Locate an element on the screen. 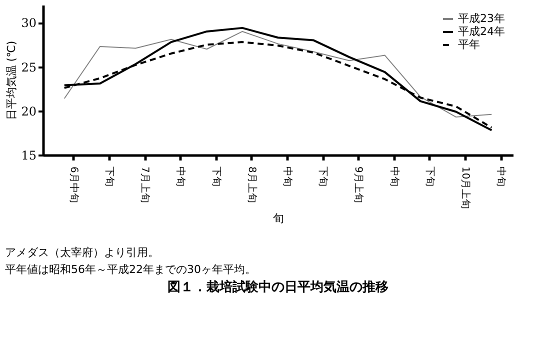 Image resolution: width=554 pixels, height=340 pixels. x-tick-label: 9月上旬 is located at coordinates (358, 184).